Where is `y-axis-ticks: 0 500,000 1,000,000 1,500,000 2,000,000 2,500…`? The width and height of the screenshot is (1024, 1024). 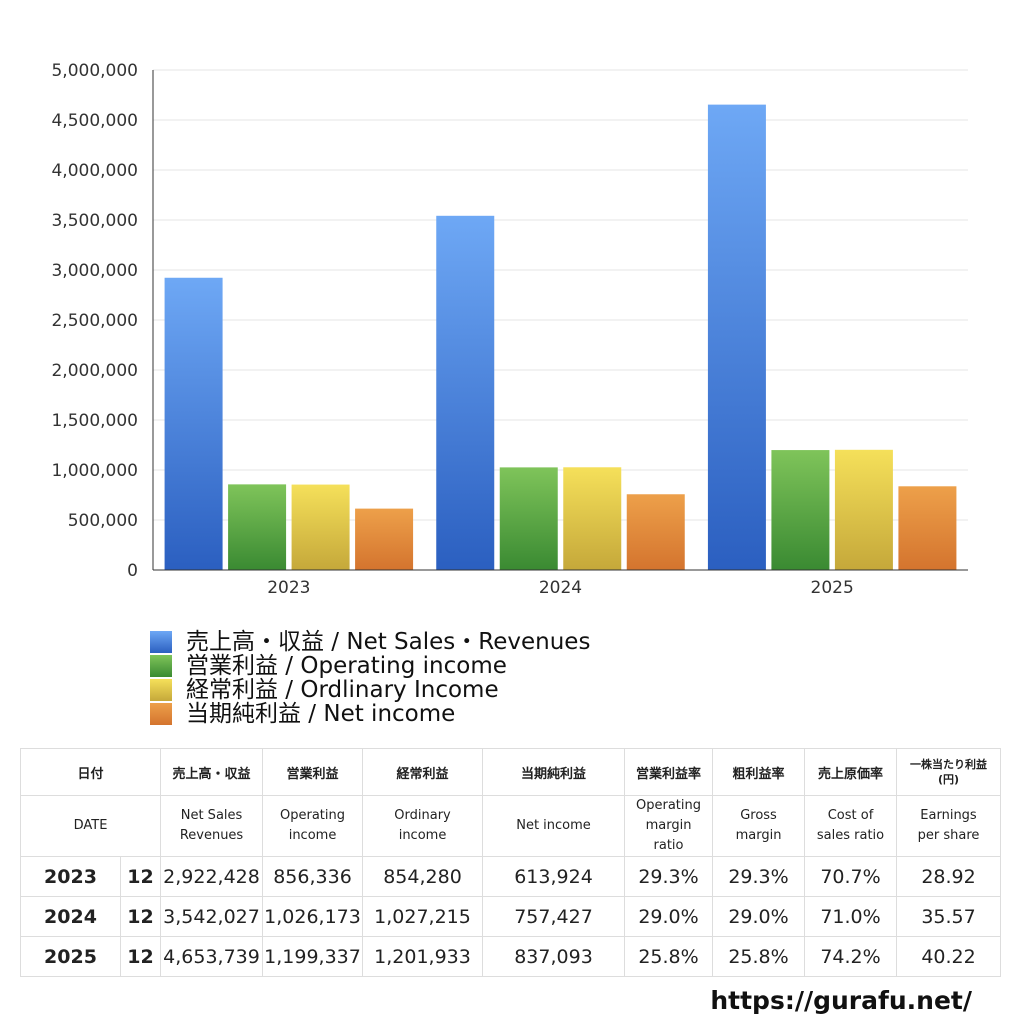 y-axis-ticks: 0 500,000 1,000,000 1,500,000 2,000,000 2,500… is located at coordinates (94, 321).